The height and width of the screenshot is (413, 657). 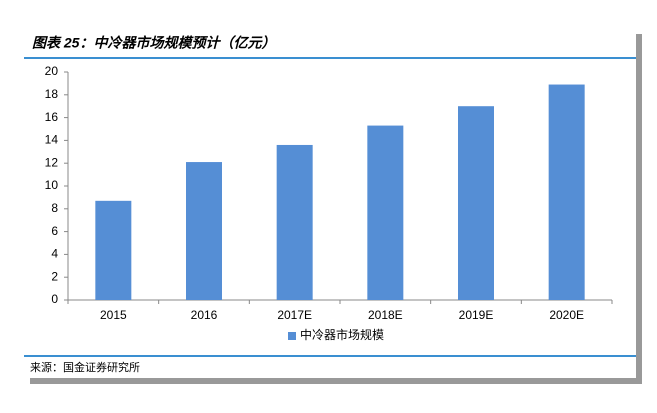 What do you see at coordinates (52, 185) in the screenshot?
I see `y-tick-label: 10` at bounding box center [52, 185].